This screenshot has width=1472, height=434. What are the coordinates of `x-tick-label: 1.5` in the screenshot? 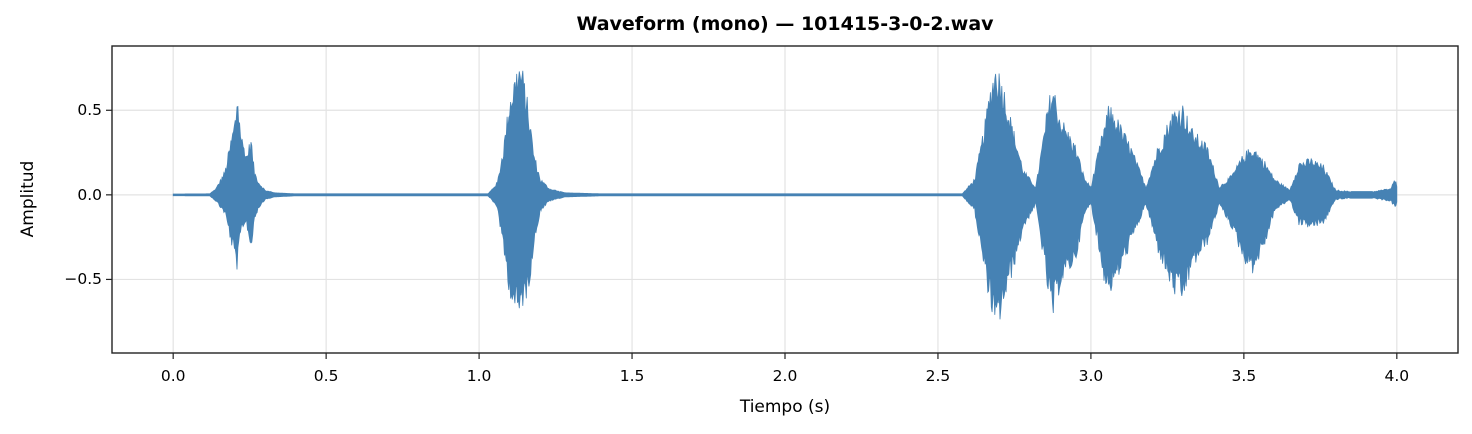 It's located at (632, 376).